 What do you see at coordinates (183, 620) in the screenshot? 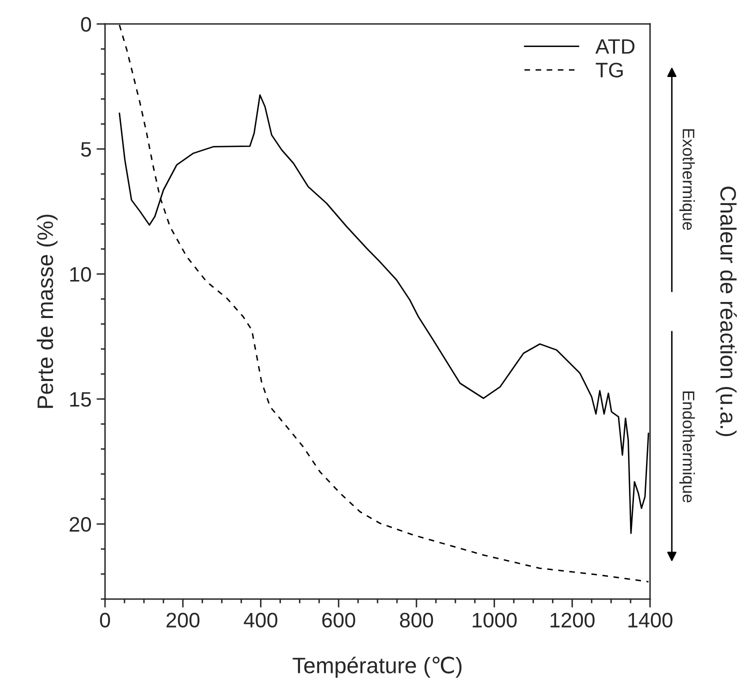
I see `x-tick-label: 200` at bounding box center [183, 620].